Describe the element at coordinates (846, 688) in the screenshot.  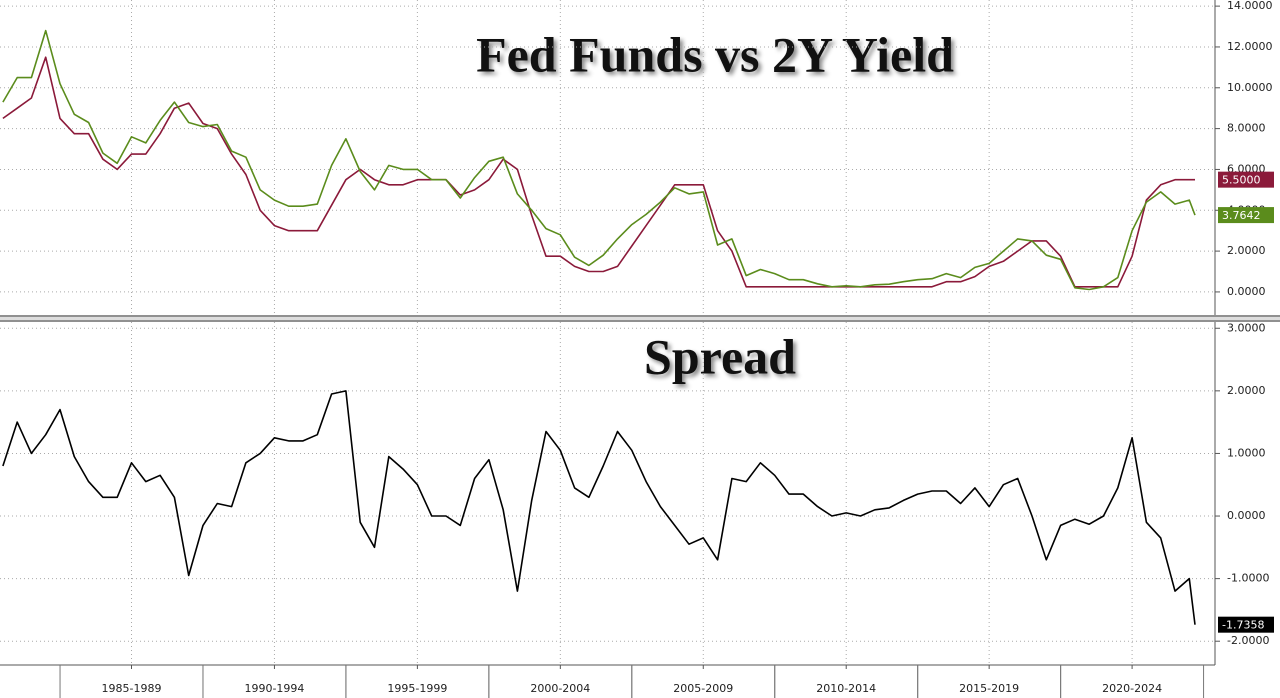
I see `x-tick-label: 2010-2014` at that location.